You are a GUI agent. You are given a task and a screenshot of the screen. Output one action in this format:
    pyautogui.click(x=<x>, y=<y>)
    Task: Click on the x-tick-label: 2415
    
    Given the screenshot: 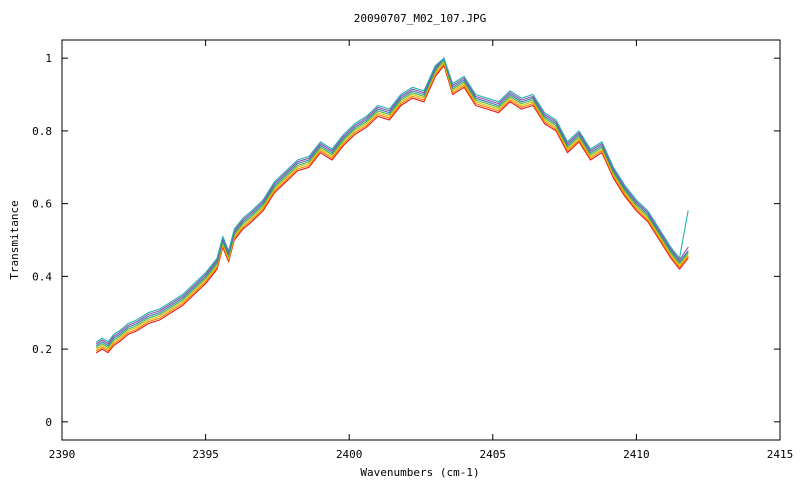 What is the action you would take?
    pyautogui.click(x=780, y=454)
    